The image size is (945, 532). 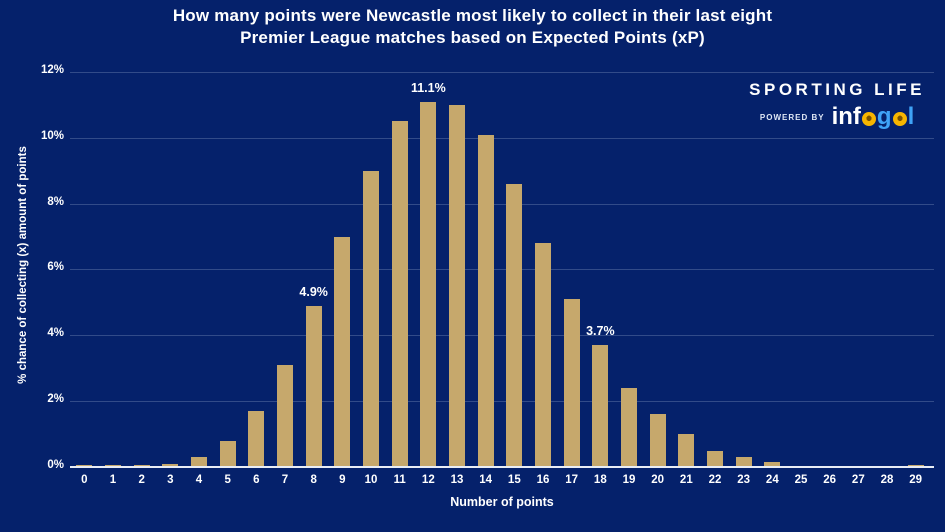 What do you see at coordinates (715, 480) in the screenshot?
I see `x-tick-label: 22` at bounding box center [715, 480].